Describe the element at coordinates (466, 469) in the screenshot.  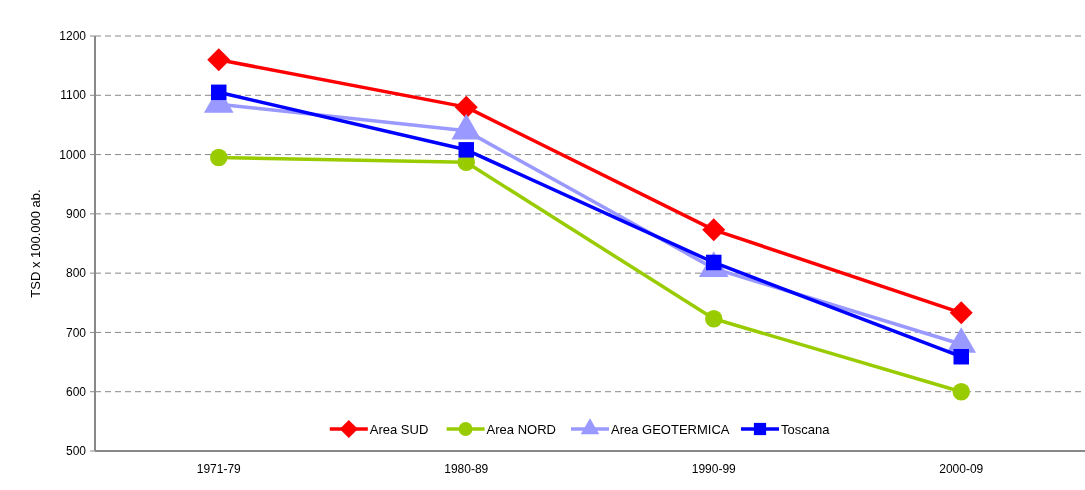
I see `x-tick-label: 1980-89` at that location.